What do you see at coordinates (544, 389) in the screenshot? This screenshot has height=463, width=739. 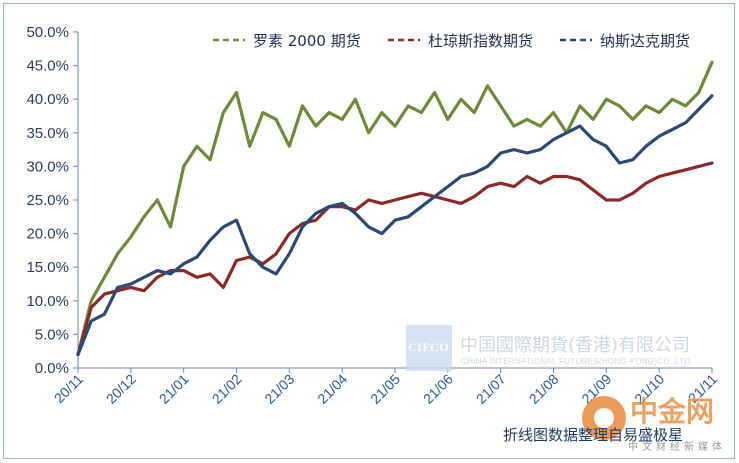 I see `x-tick-label: 21/08` at bounding box center [544, 389].